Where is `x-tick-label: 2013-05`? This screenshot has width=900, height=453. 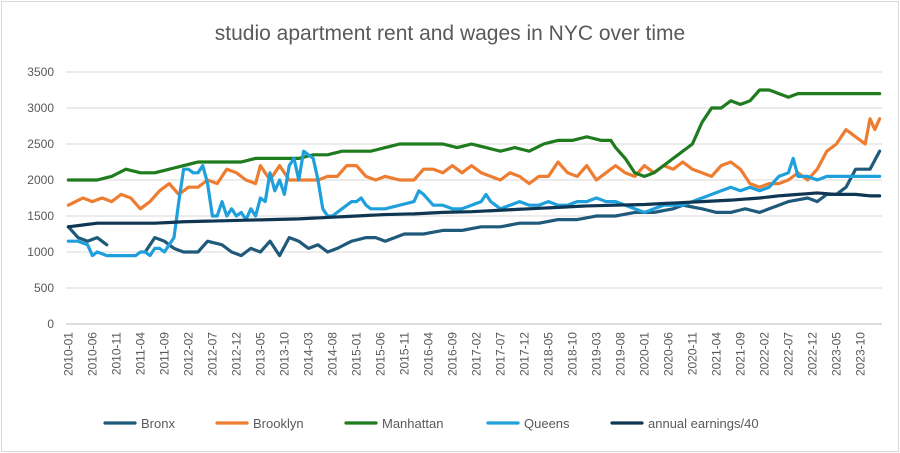 x-tick-label: 2013-05 is located at coordinates (260, 354).